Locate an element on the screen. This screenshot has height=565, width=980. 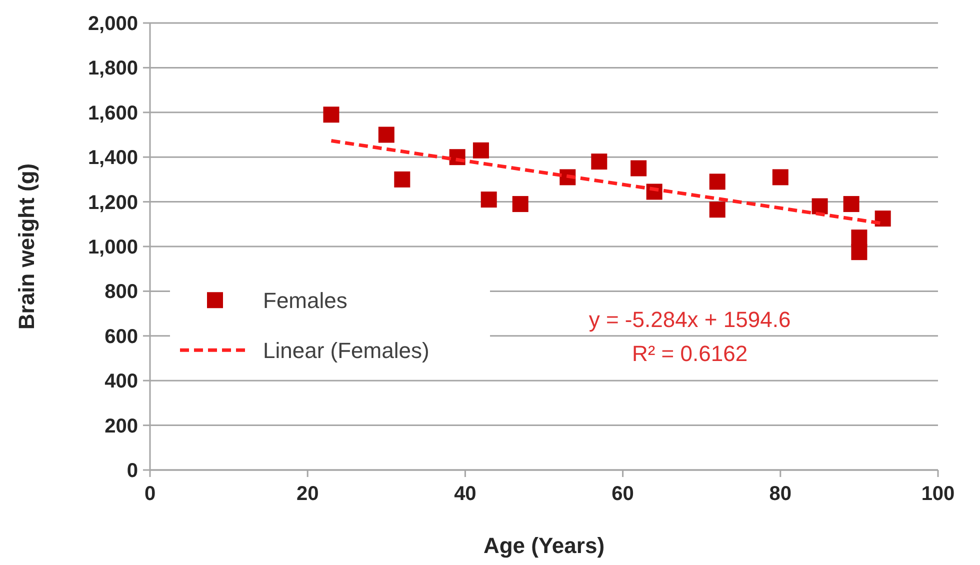
x-tick-label: 0 is located at coordinates (150, 494).